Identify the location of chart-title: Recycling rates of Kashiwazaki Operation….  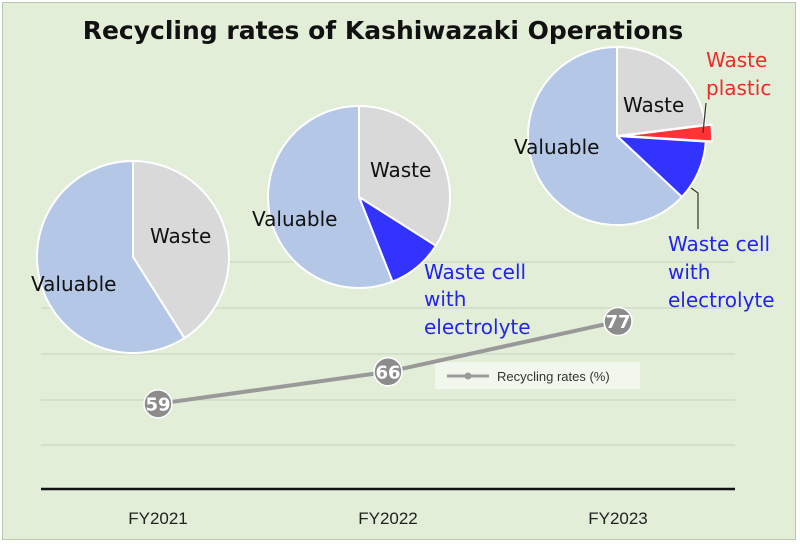
(383, 30).